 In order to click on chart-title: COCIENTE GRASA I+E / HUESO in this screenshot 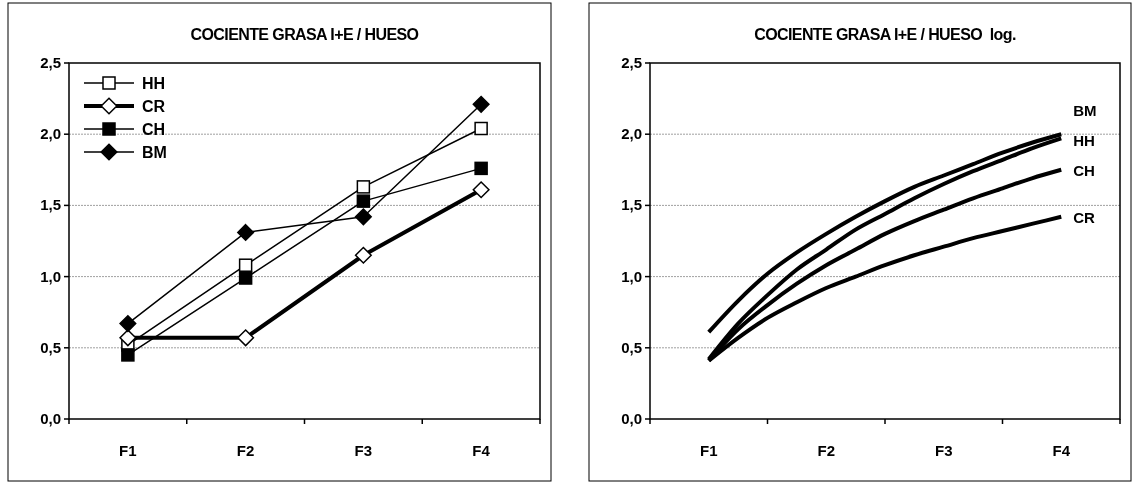, I will do `click(304, 34)`.